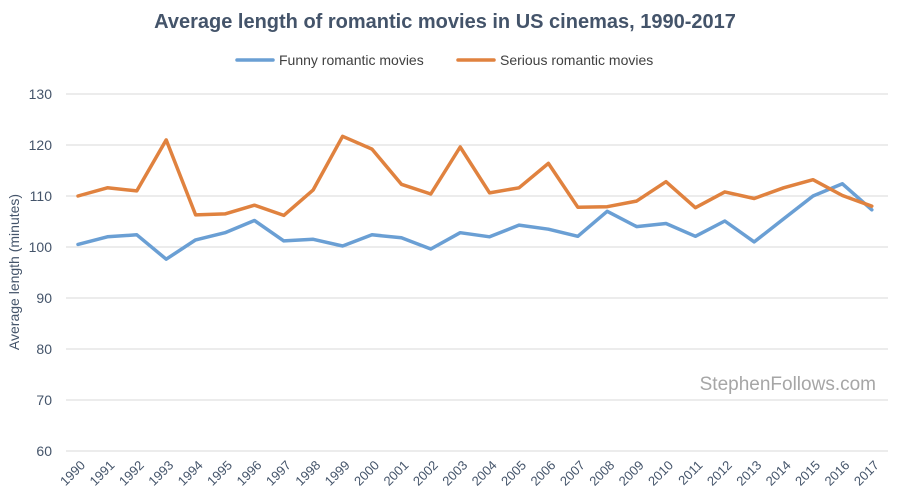  I want to click on y-tick-label: 120, so click(41, 145).